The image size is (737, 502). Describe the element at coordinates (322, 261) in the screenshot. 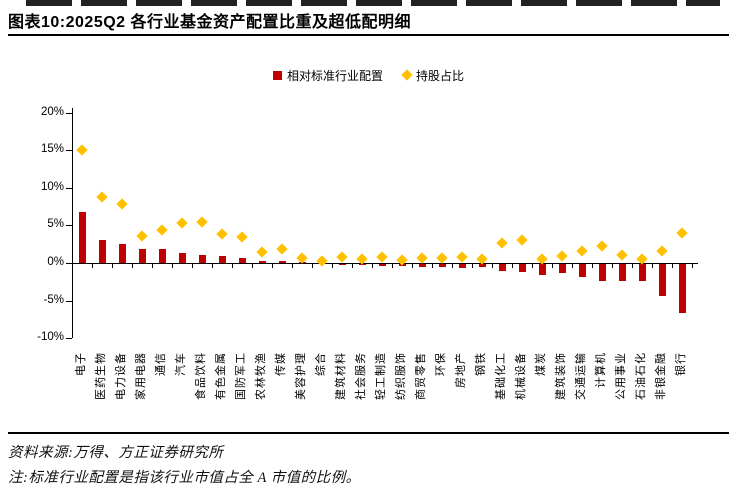

I see `scatter-point-综合` at that location.